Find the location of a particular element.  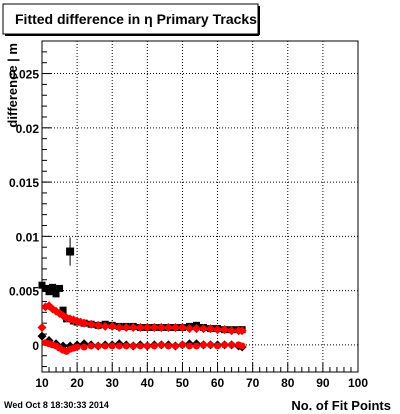

y-tick-label: 0.02 is located at coordinates (28, 129).